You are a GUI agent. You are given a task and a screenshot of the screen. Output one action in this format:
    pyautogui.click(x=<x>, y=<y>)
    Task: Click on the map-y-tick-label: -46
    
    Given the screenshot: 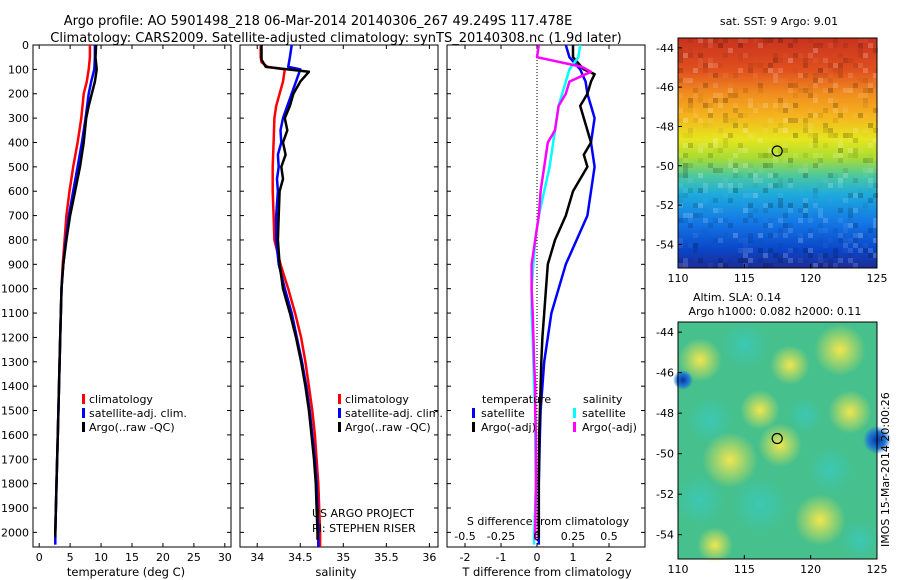 What is the action you would take?
    pyautogui.click(x=665, y=373)
    